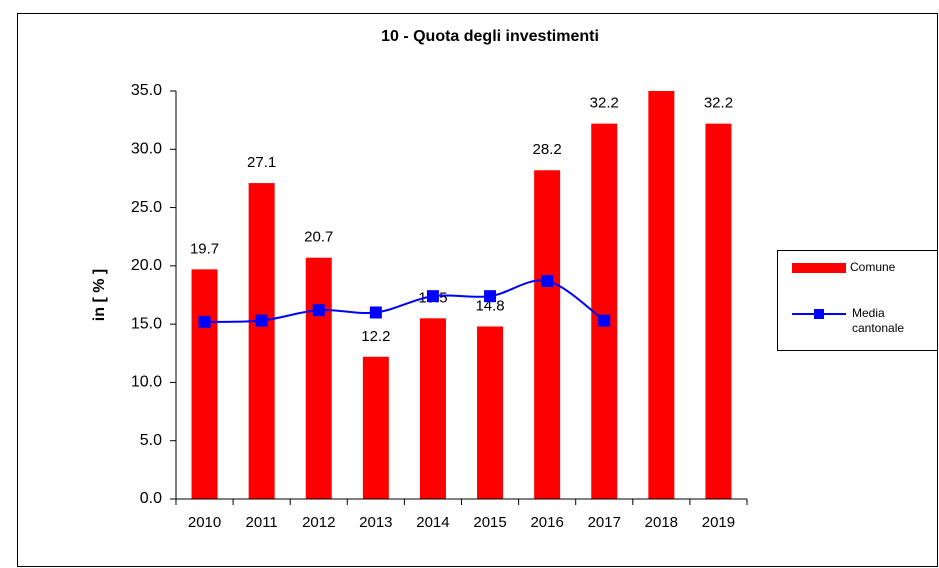 The image size is (939, 568). What do you see at coordinates (819, 268) in the screenshot?
I see `legend-swatch` at bounding box center [819, 268].